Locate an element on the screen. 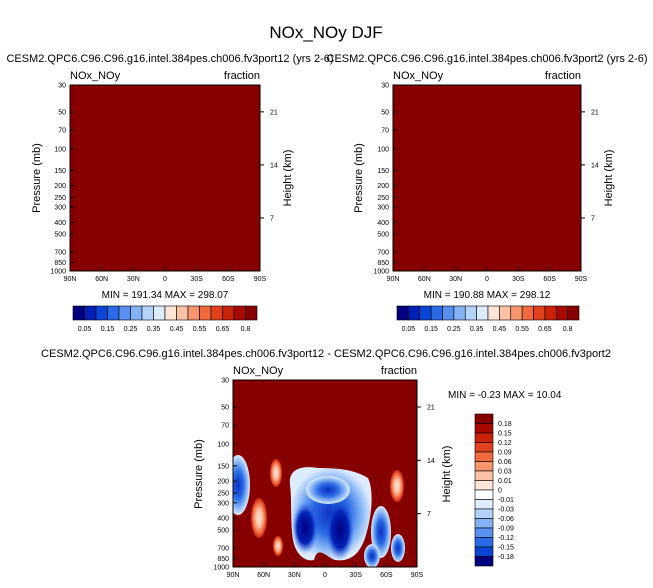  x-tick-label: 0 is located at coordinates (165, 279).